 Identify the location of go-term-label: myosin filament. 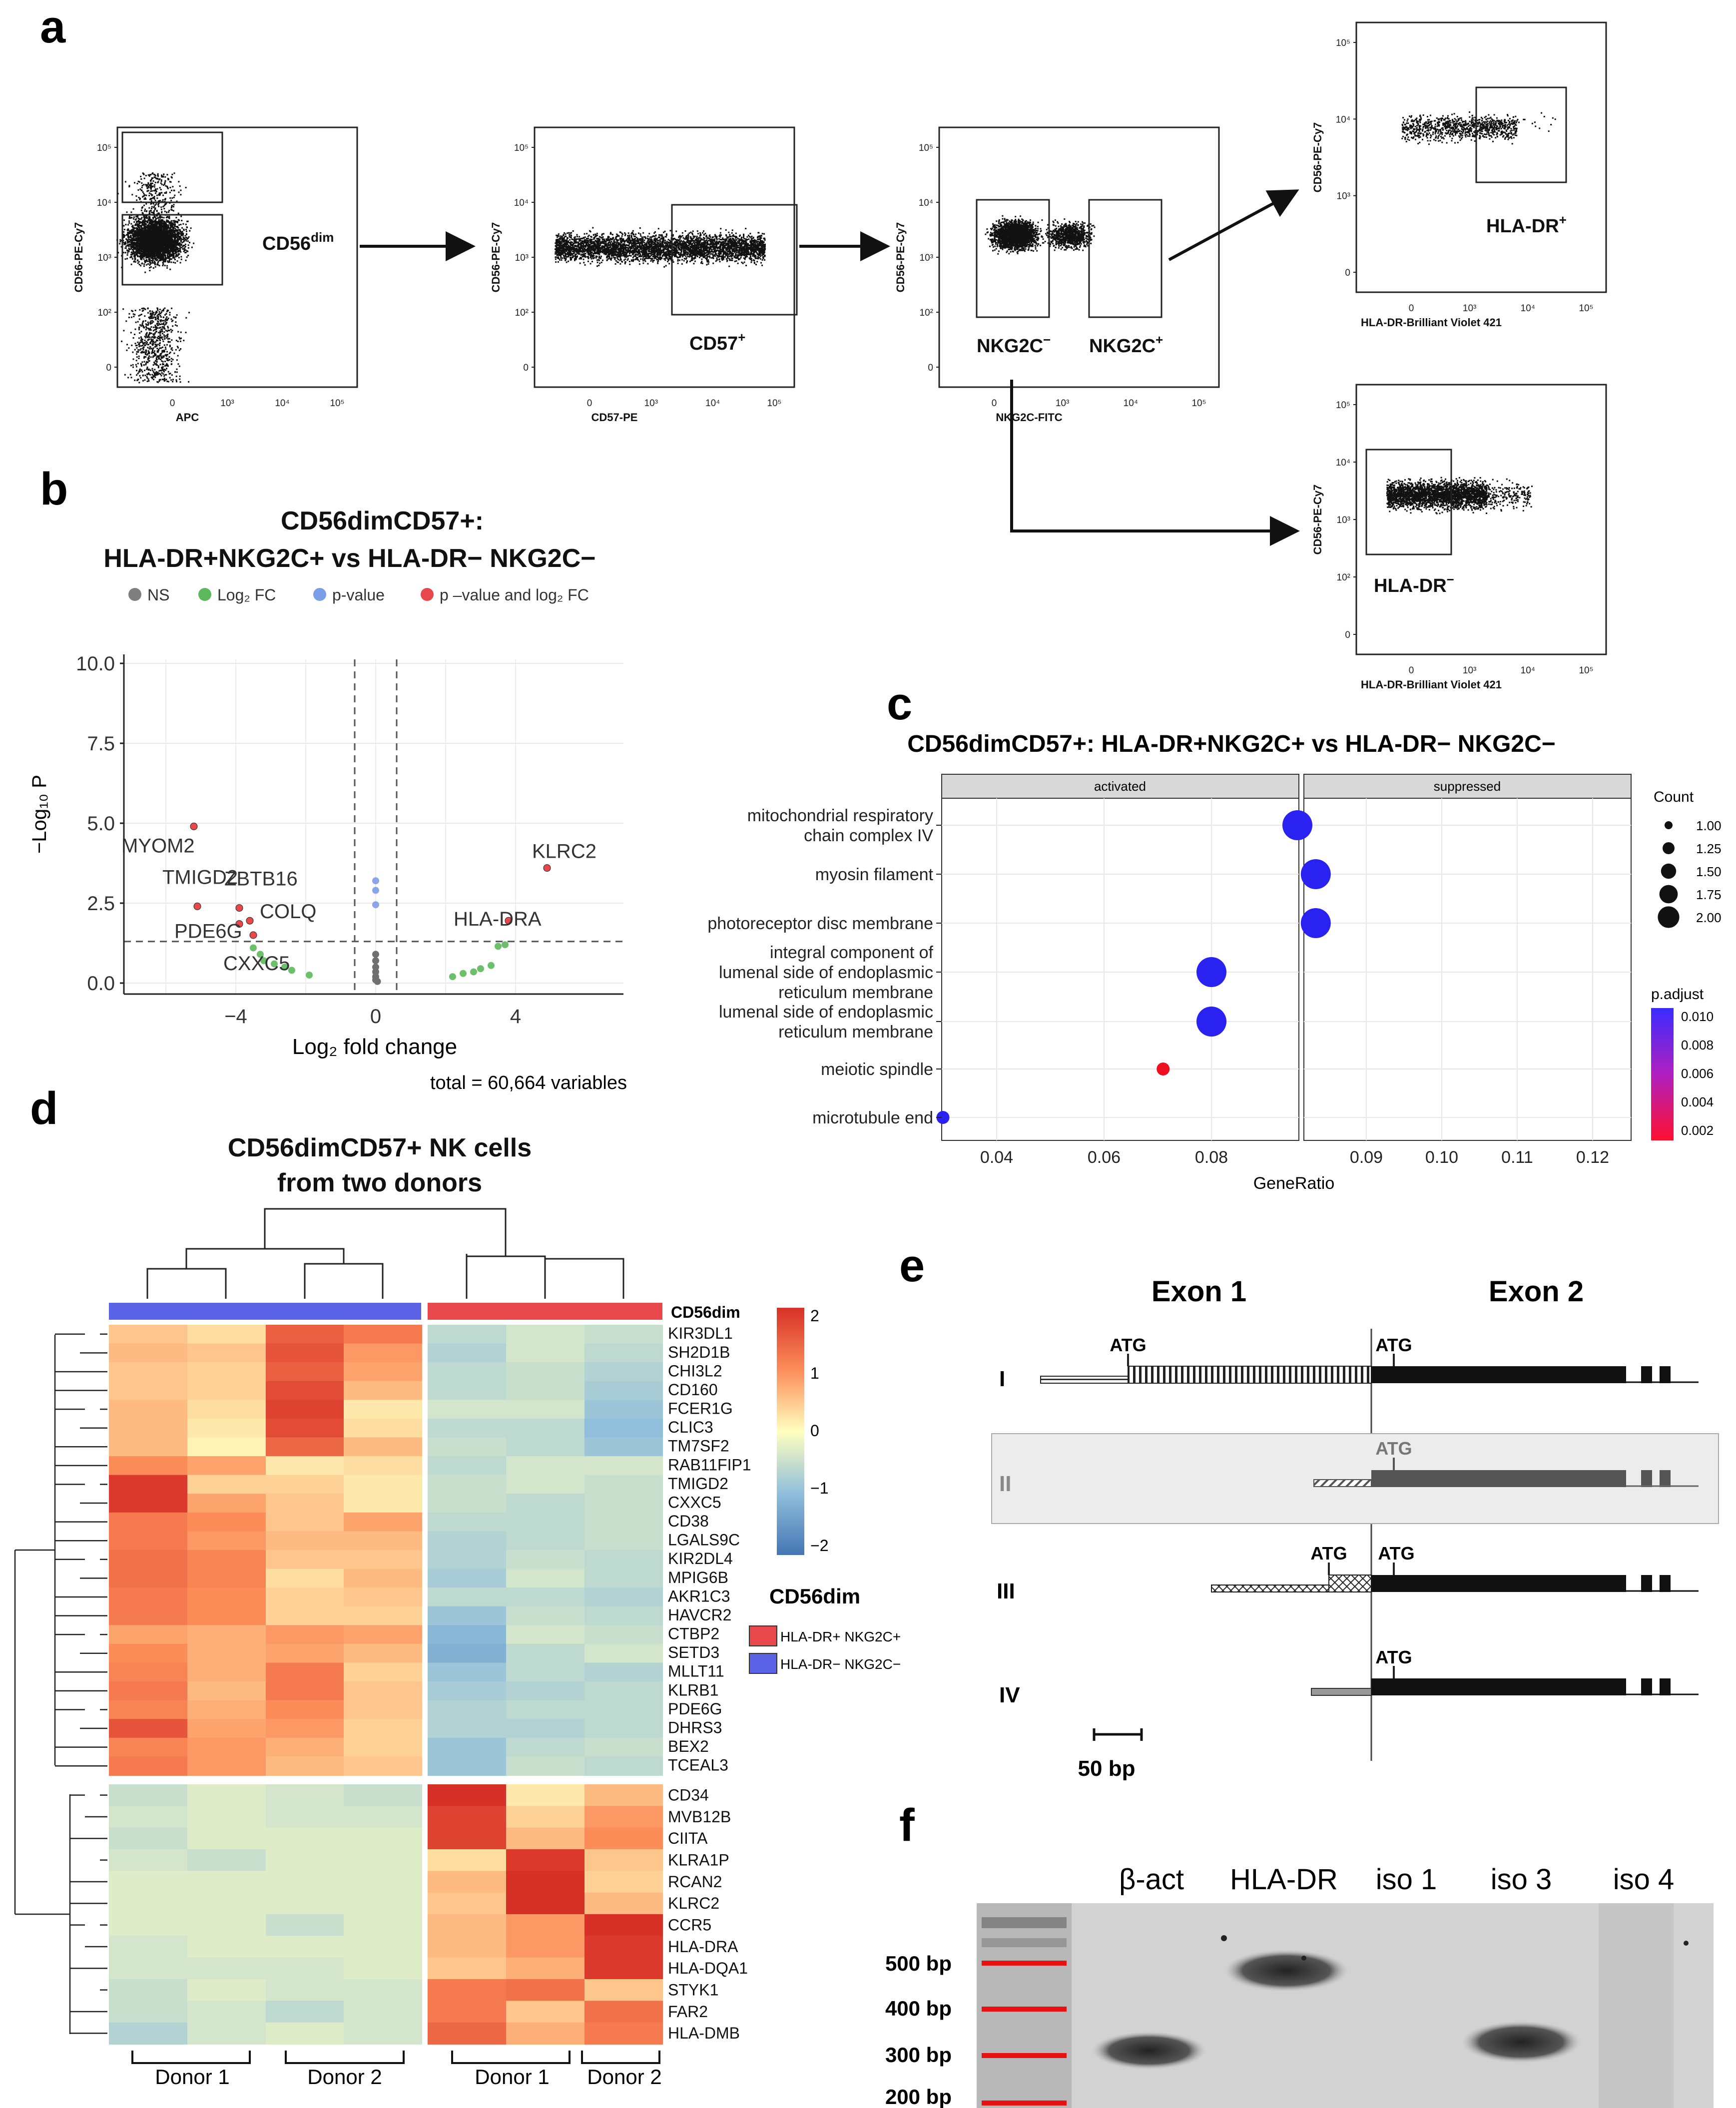
(874, 874).